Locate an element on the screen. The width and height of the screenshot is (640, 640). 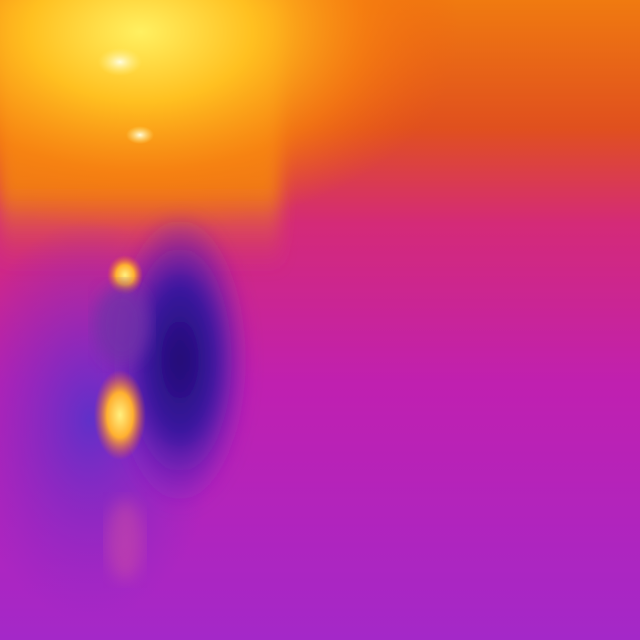
person-body is located at coordinates (122, 325).